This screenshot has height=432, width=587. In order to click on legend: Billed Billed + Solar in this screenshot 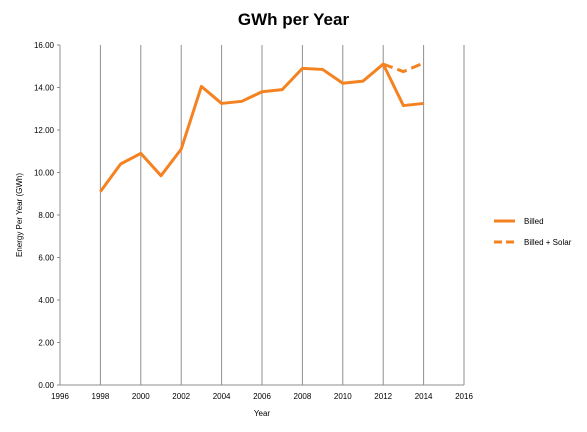, I will do `click(533, 232)`.